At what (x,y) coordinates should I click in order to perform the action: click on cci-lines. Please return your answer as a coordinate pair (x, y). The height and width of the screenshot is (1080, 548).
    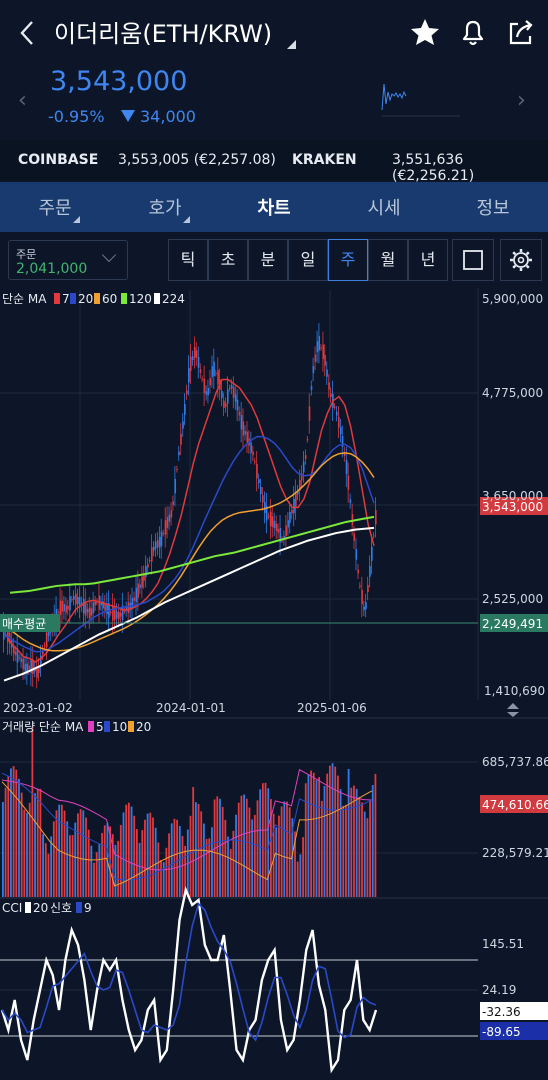
    Looking at the image, I should click on (189, 980).